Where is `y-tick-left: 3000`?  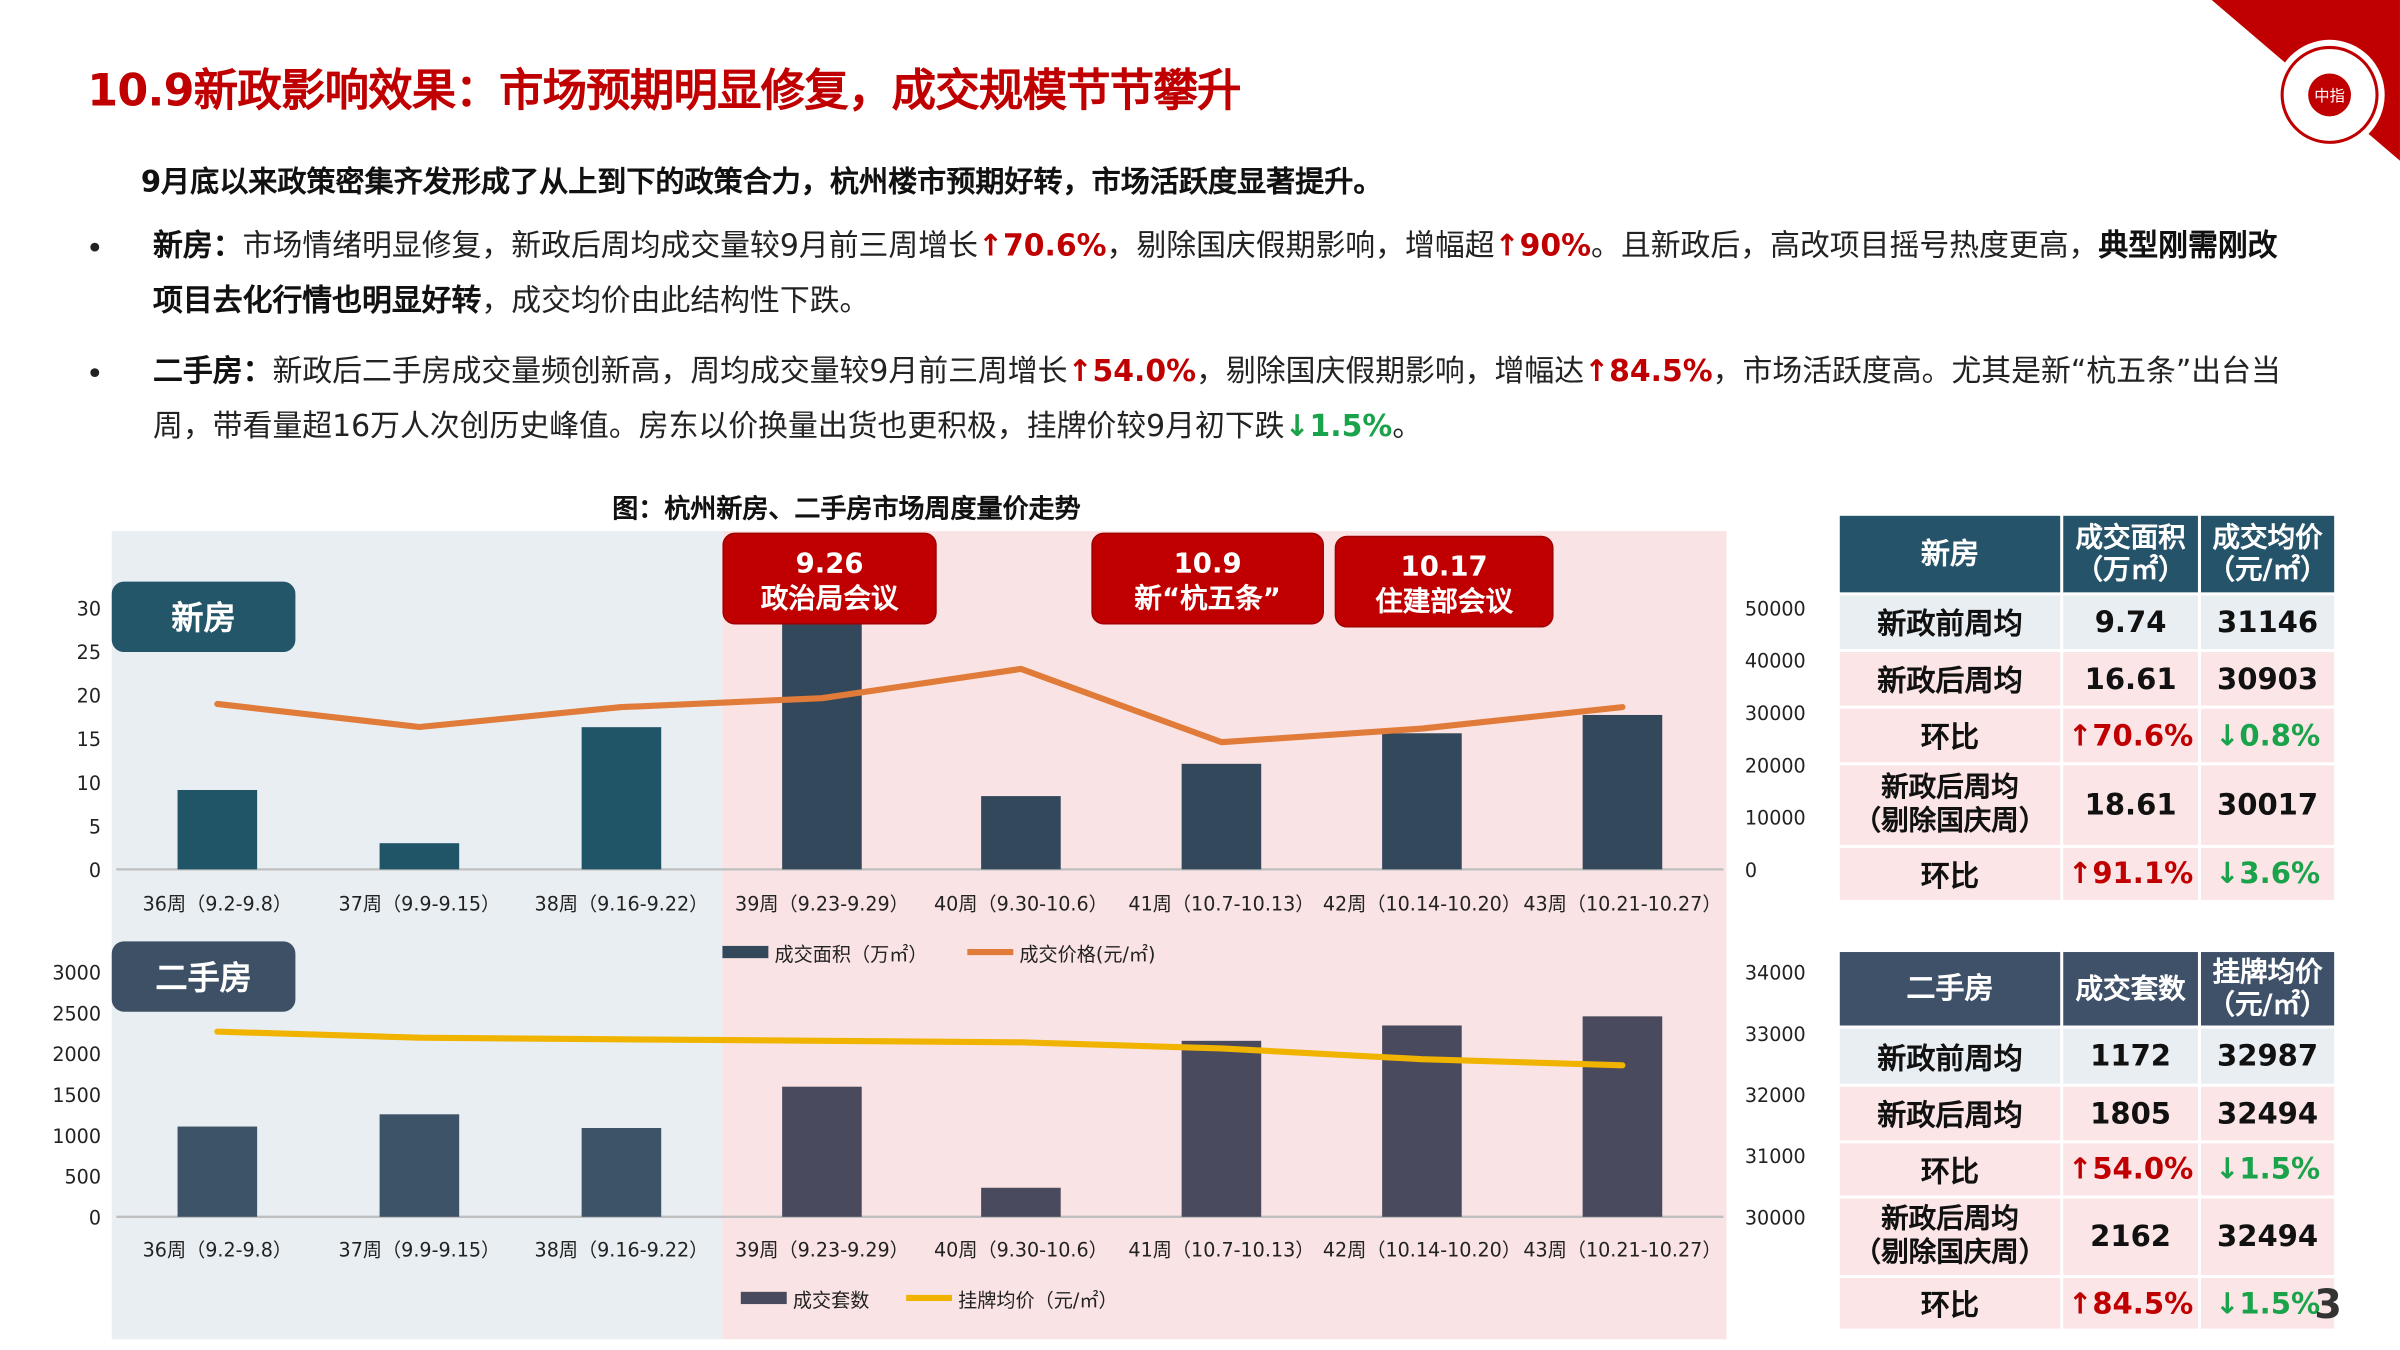
y-tick-left: 3000 is located at coordinates (76, 973).